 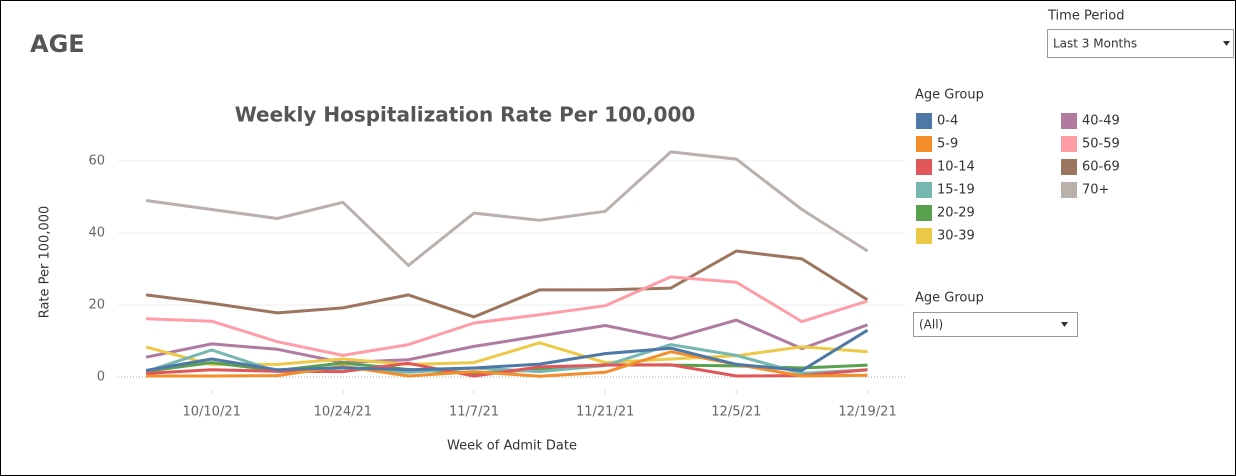 What do you see at coordinates (931, 325) in the screenshot?
I see `dropdown-value: (All)` at bounding box center [931, 325].